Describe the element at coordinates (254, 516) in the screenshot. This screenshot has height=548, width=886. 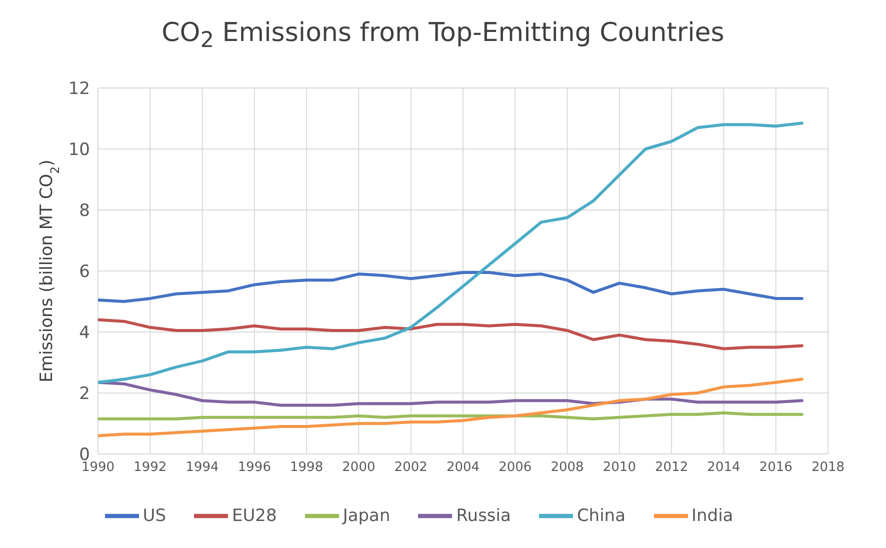
I see `legend-label: EU28` at that location.